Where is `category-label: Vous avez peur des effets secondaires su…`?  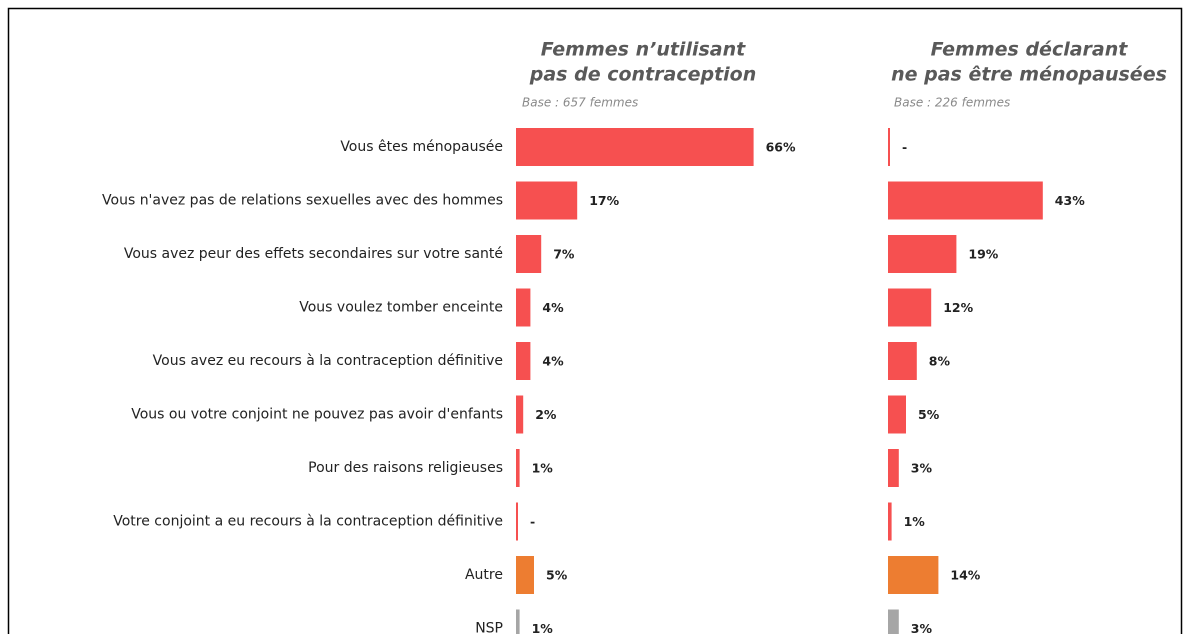
category-label: Vous avez peur des effets secondaires su… is located at coordinates (313, 254).